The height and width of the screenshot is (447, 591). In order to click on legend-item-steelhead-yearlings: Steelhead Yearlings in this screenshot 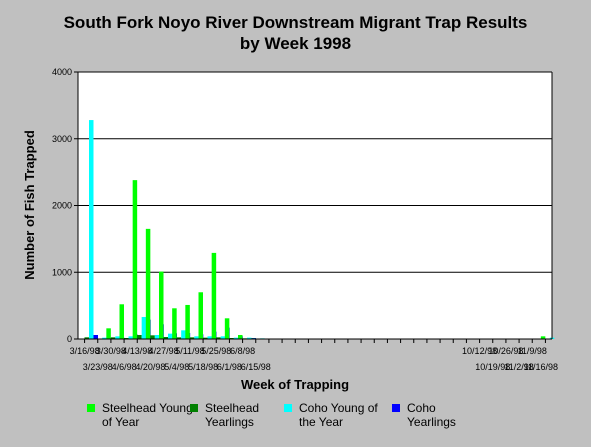, I will do `click(232, 415)`.